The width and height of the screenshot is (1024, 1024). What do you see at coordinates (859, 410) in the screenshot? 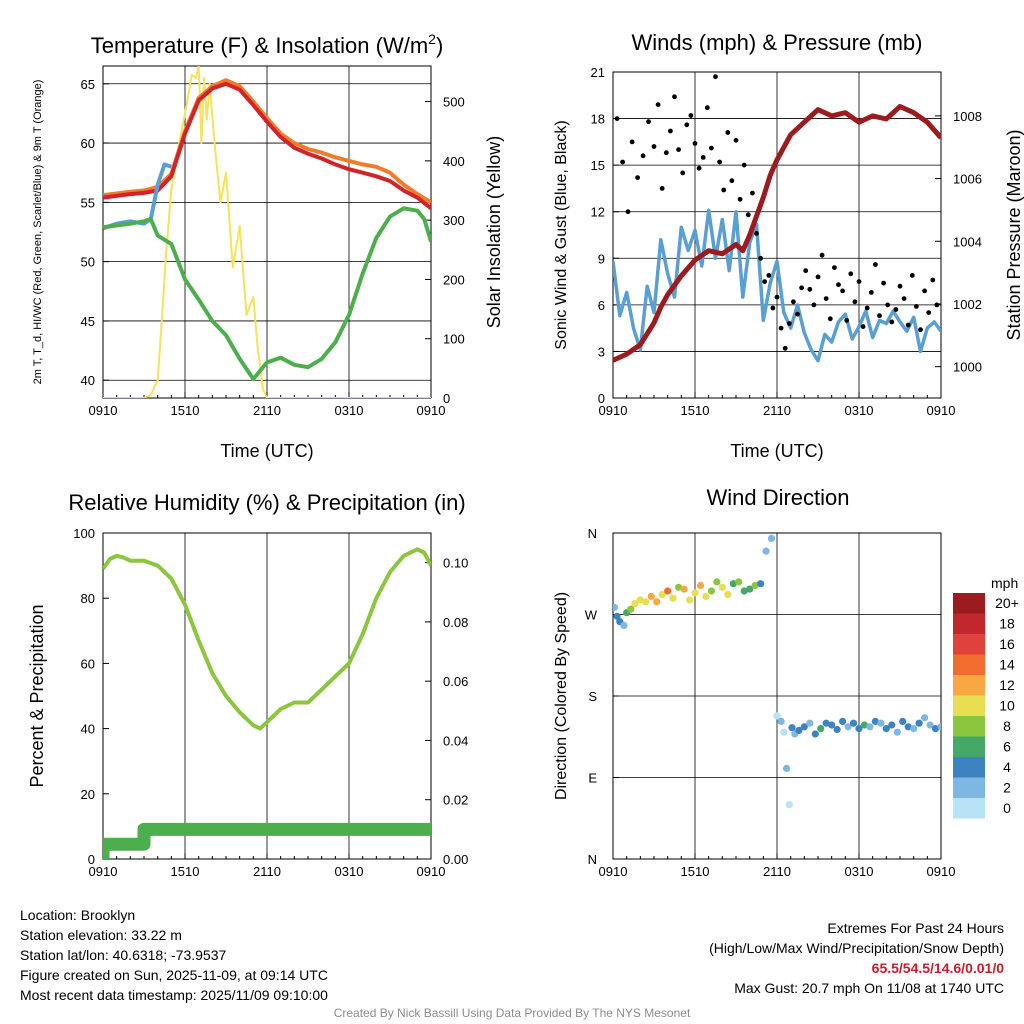
I see `wind-x-tick-label: 0310` at bounding box center [859, 410].